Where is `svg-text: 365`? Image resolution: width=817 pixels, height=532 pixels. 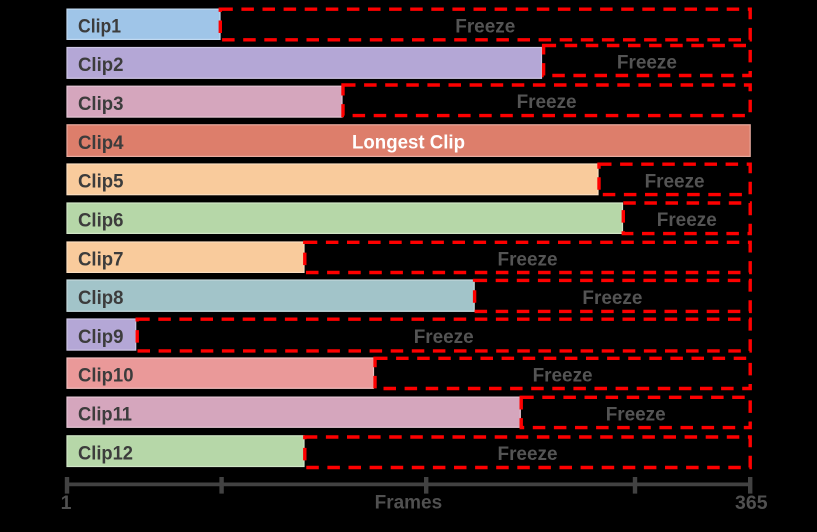
svg-text: 365 is located at coordinates (751, 503).